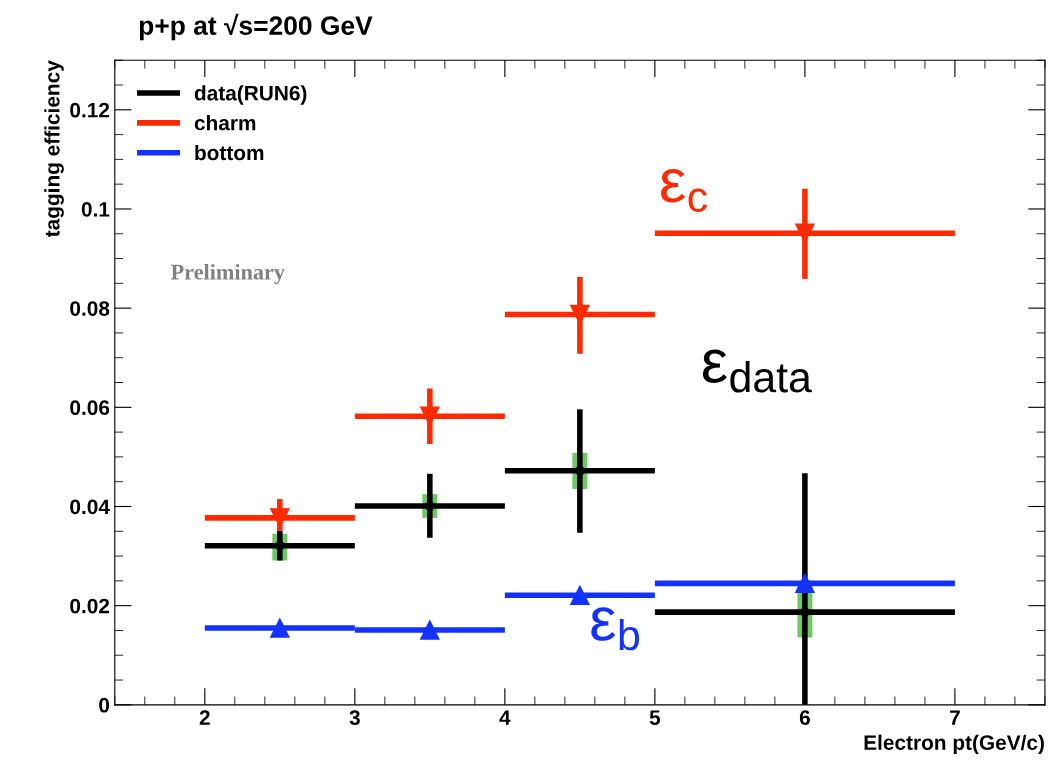 The height and width of the screenshot is (772, 1063). I want to click on y-tick-label: 0.1, so click(95, 209).